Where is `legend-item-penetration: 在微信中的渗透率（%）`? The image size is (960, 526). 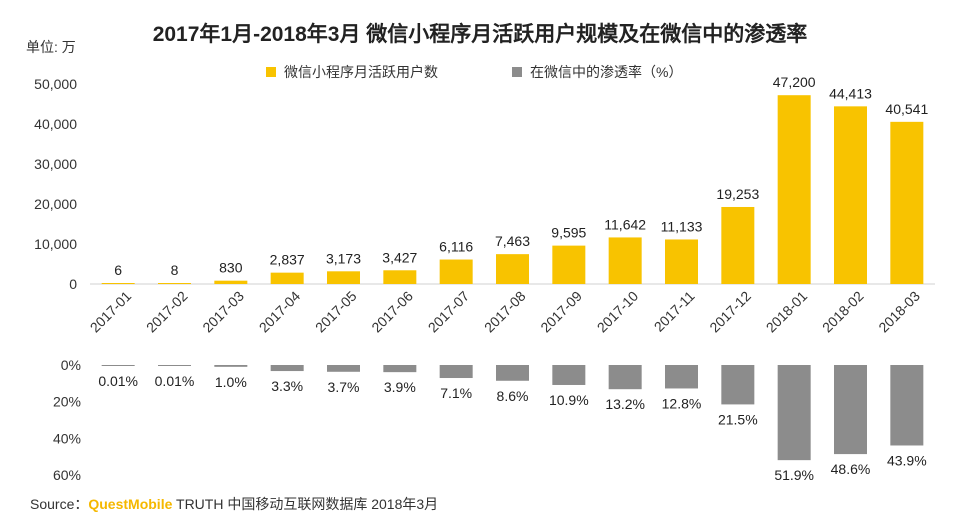 legend-item-penetration: 在微信中的渗透率（%） is located at coordinates (597, 72).